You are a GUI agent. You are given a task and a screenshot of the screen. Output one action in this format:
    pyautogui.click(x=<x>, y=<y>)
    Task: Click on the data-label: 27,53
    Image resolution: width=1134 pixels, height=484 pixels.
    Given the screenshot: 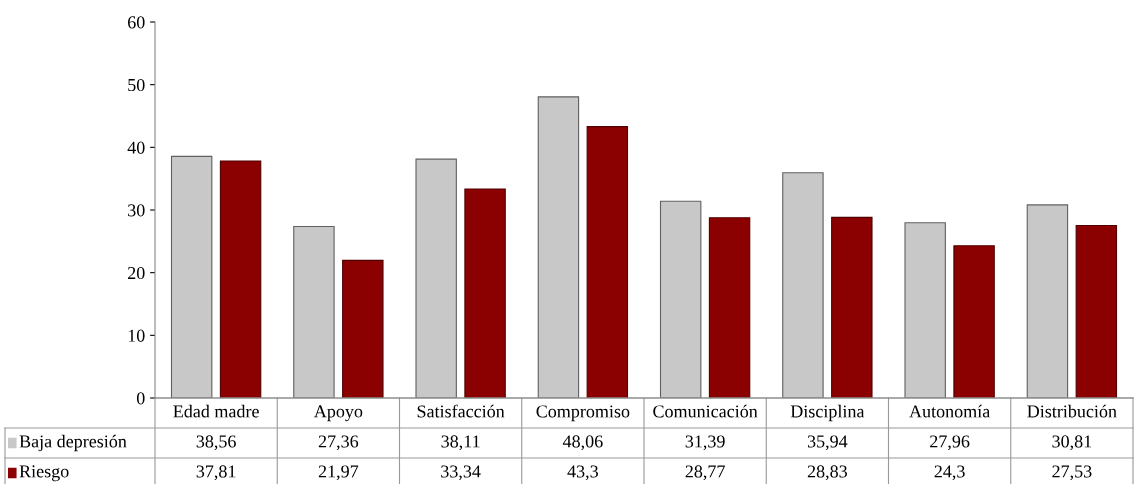 What is the action you would take?
    pyautogui.click(x=1072, y=473)
    